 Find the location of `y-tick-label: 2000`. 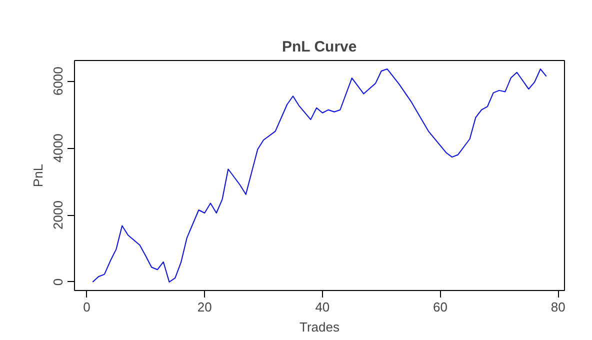

y-tick-label: 2000 is located at coordinates (58, 215).